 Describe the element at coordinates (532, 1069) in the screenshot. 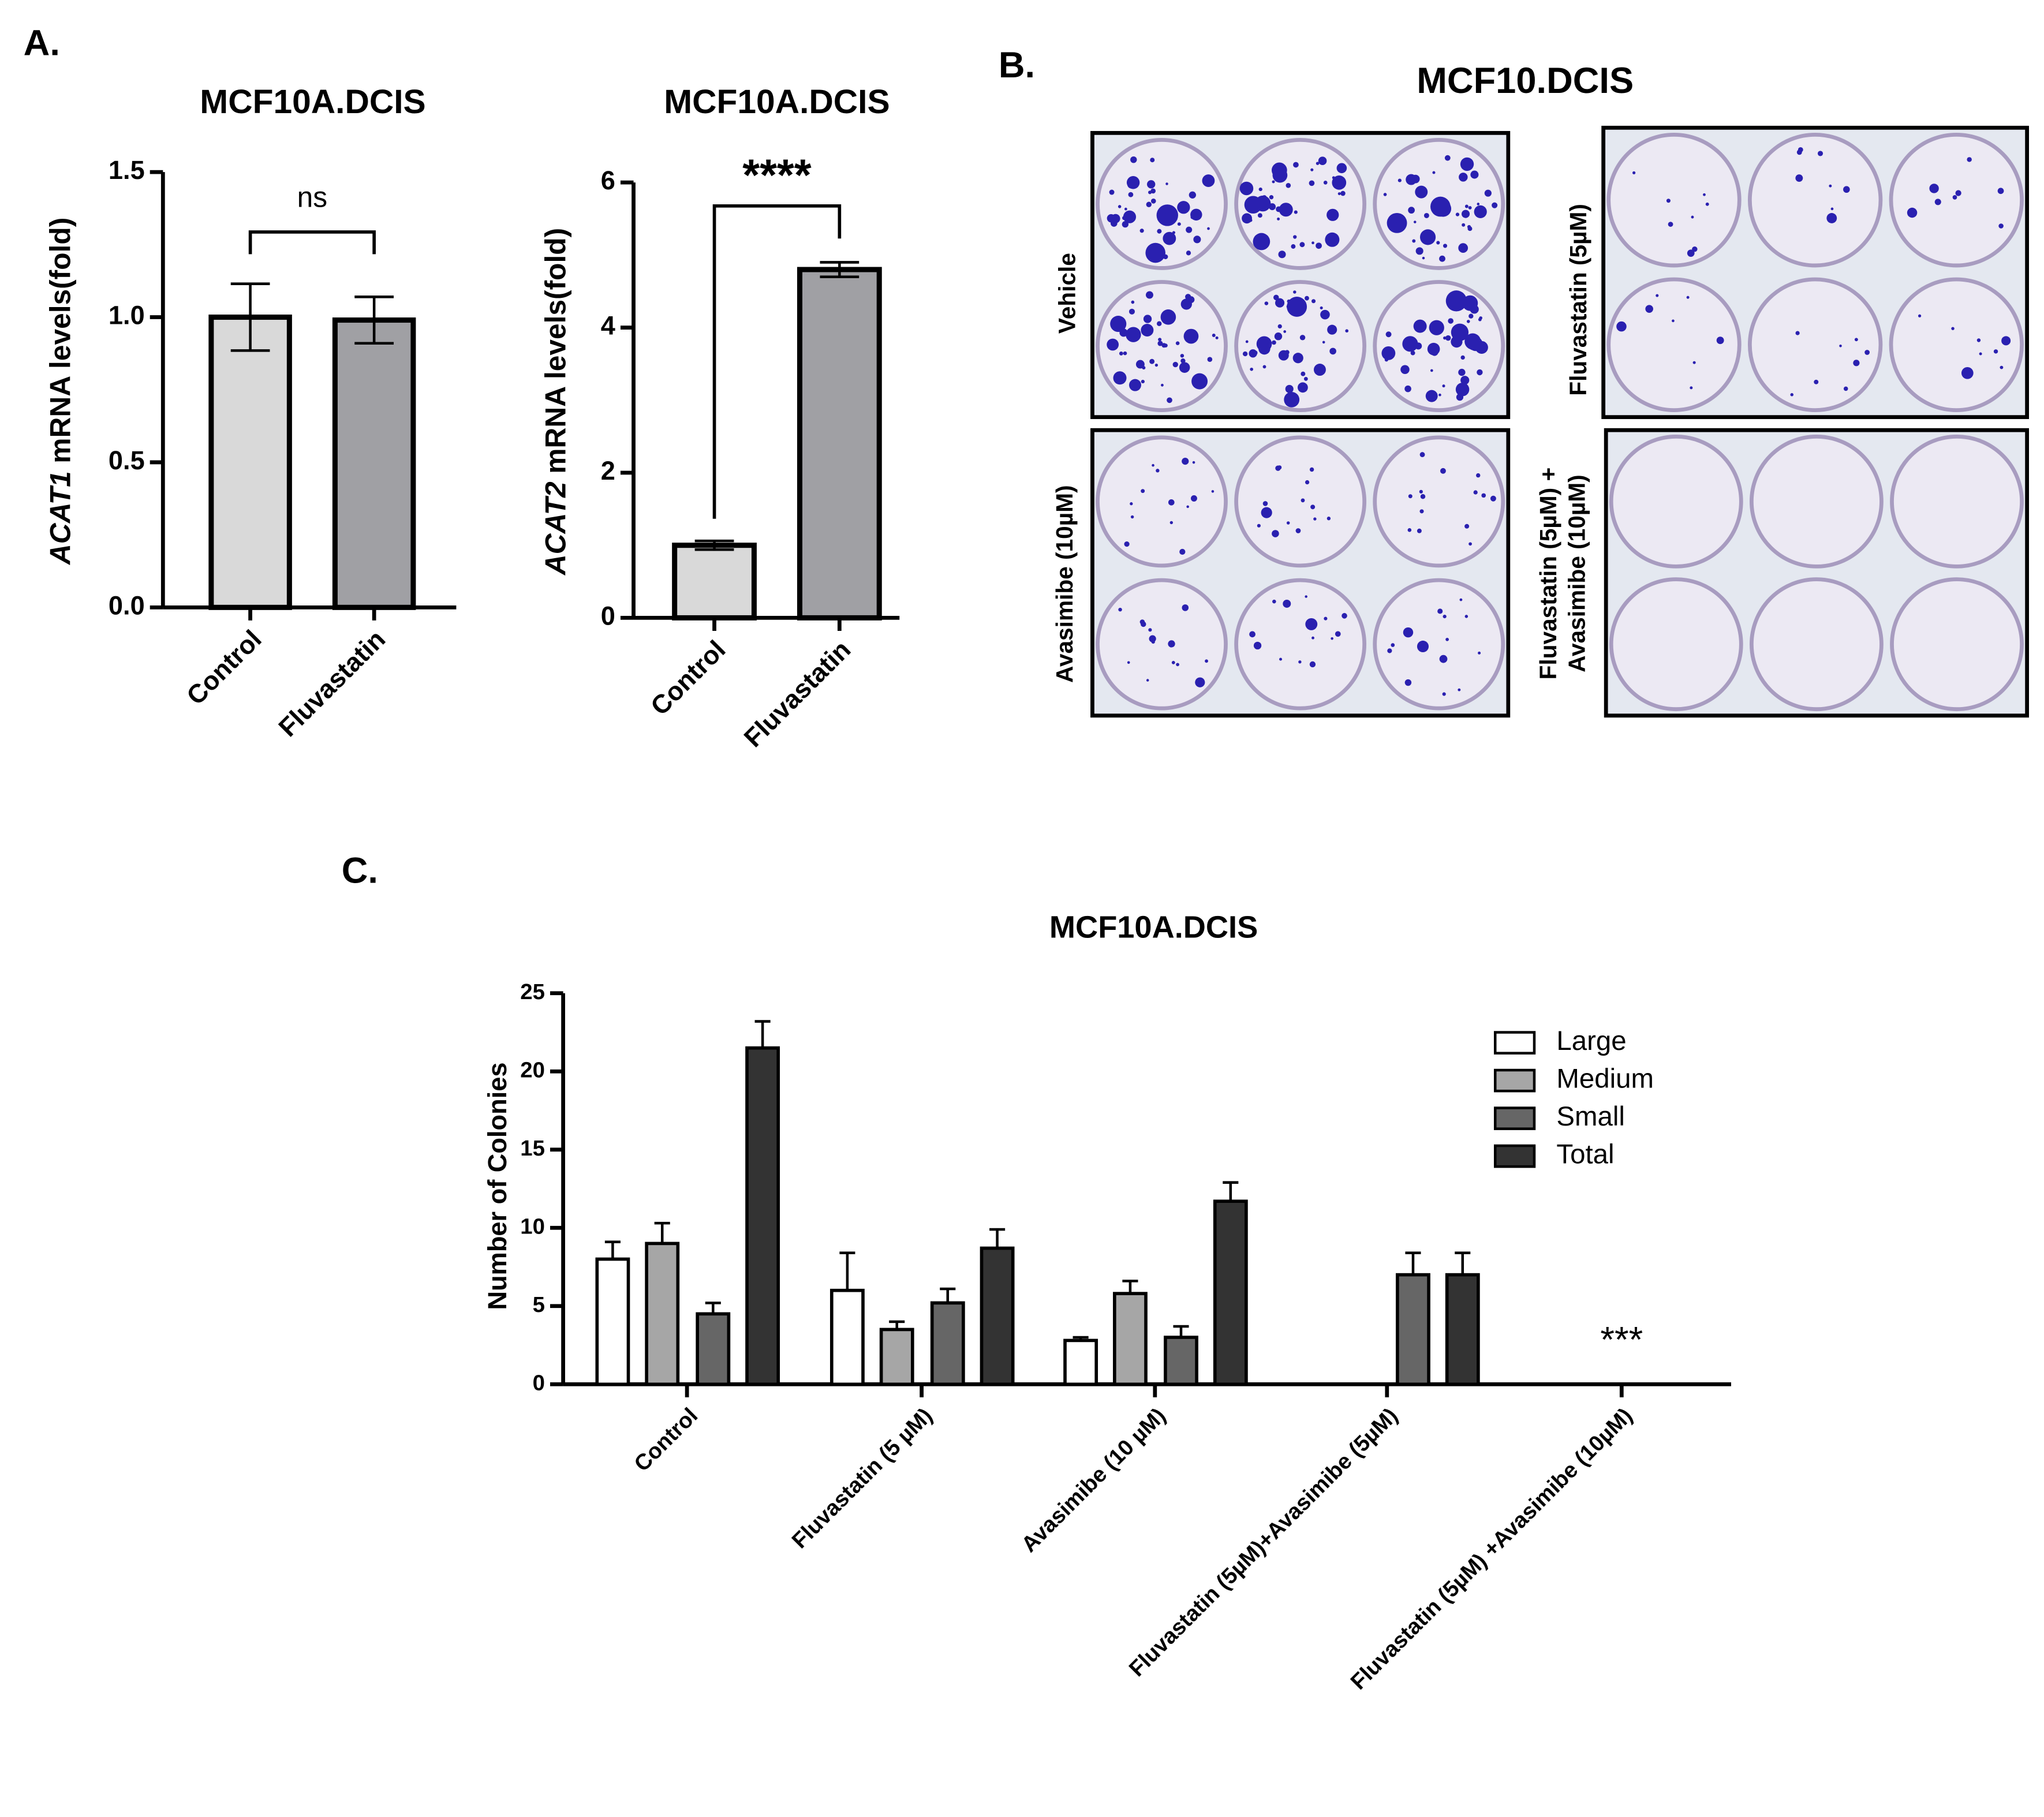

I see `y-tick-label: 20` at that location.